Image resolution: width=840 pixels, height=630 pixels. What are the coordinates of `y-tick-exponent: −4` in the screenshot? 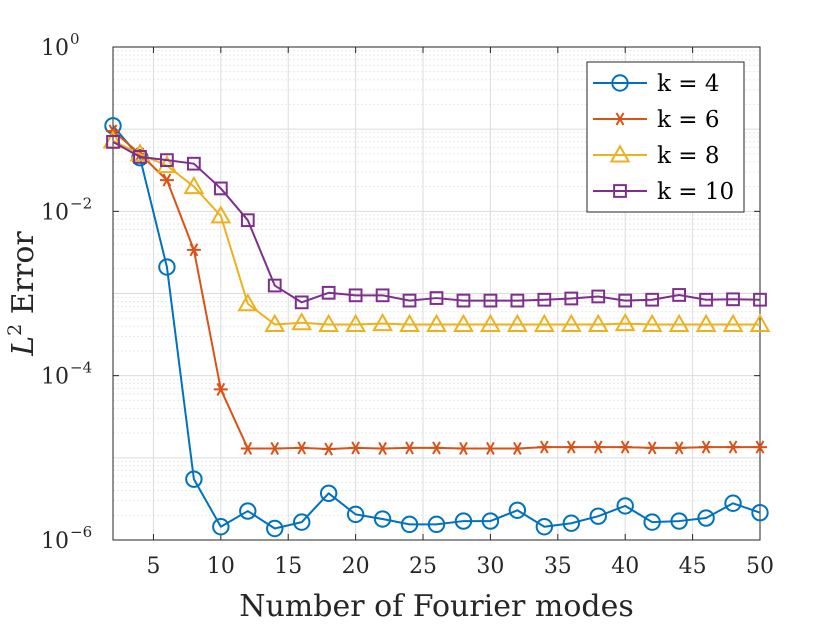 It's located at (81, 368).